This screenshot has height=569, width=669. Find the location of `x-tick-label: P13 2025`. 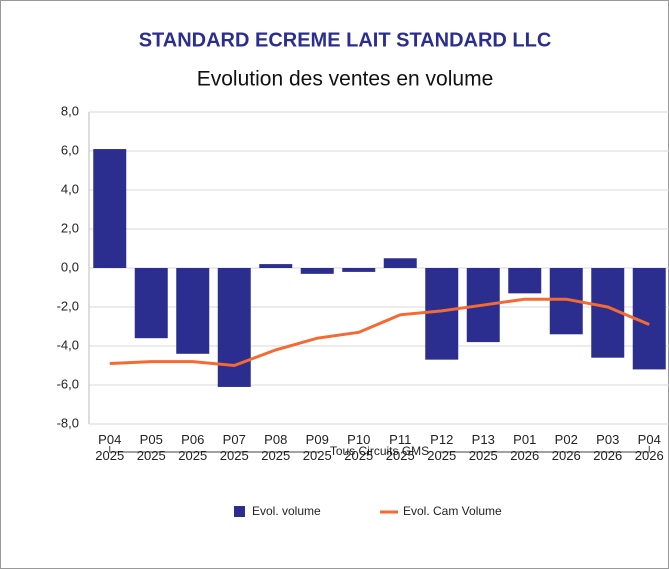

x-tick-label: P13 2025 is located at coordinates (483, 447).